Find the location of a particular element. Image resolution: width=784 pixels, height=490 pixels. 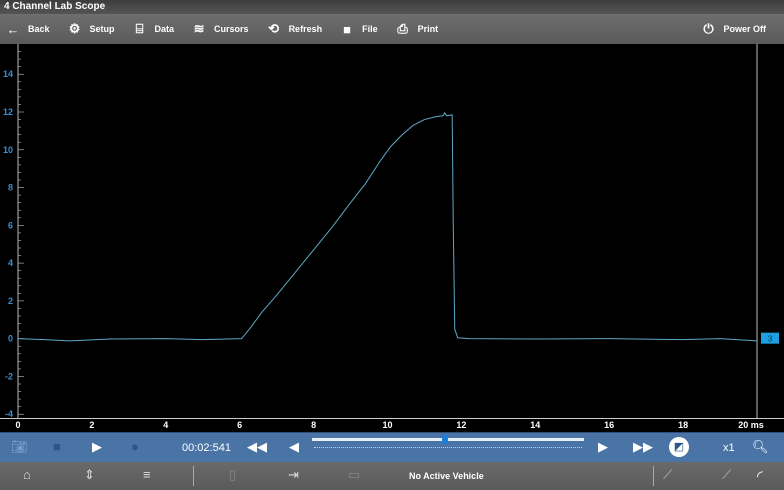

folder-icon: ■ is located at coordinates (347, 29).